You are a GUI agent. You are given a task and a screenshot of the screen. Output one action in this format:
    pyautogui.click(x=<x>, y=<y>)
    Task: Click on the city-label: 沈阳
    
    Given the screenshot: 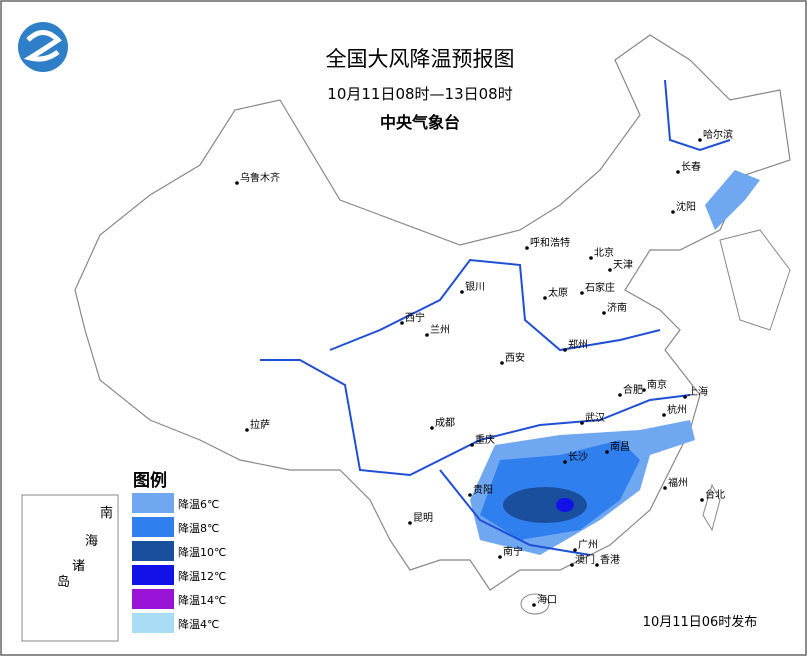 What is the action you would take?
    pyautogui.click(x=686, y=206)
    